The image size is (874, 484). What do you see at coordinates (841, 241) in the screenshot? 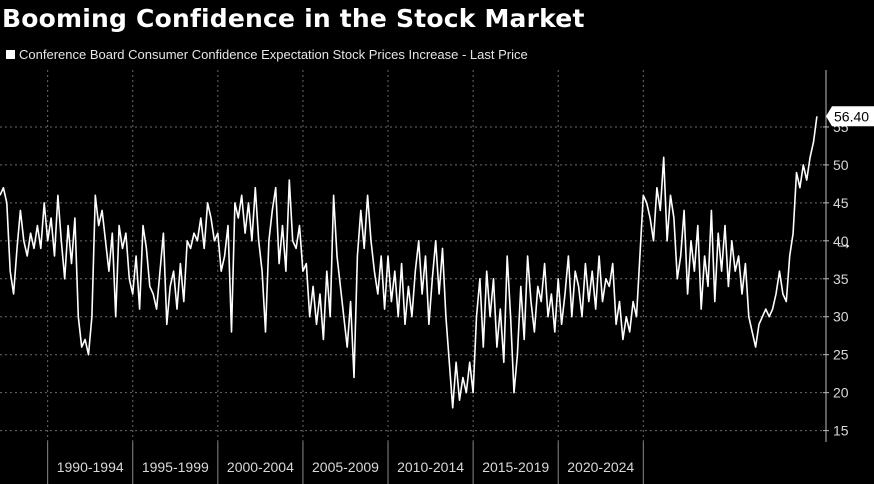
I see `y-tick-label: 40` at bounding box center [841, 241].